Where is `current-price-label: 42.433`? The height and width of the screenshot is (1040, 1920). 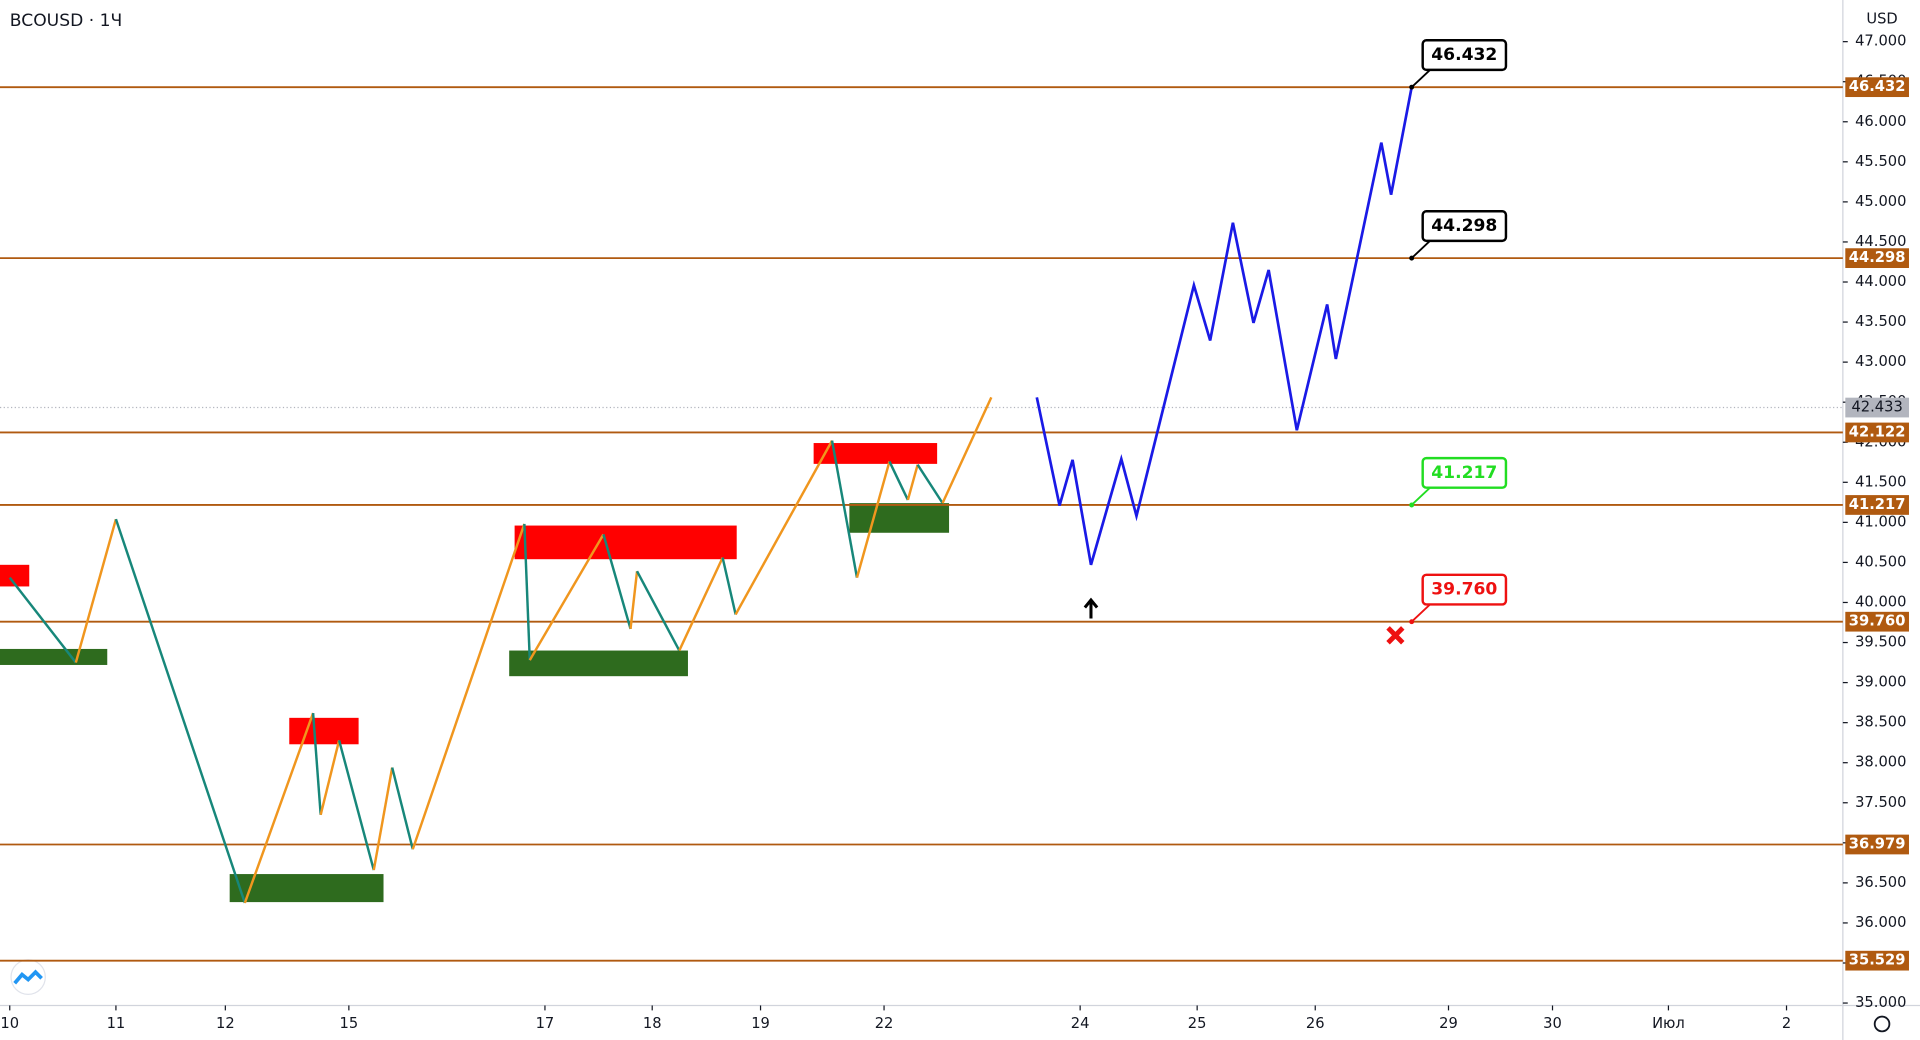
current-price-label: 42.433 is located at coordinates (1876, 407).